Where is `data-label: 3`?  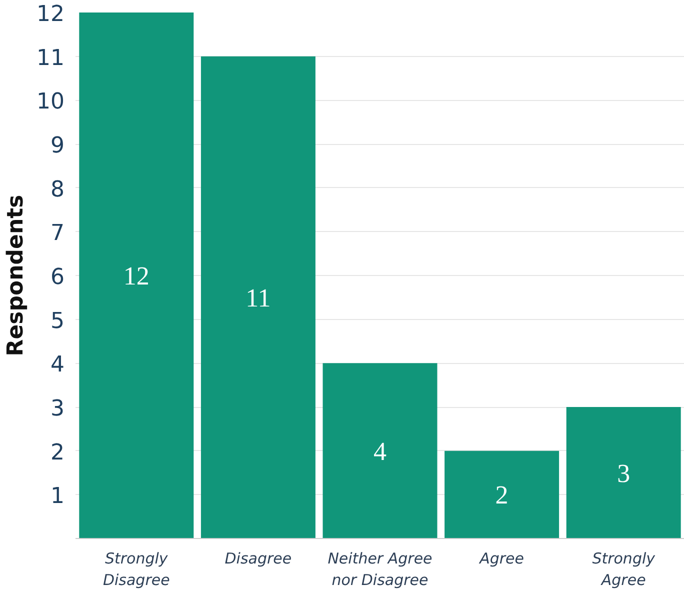
data-label: 3 is located at coordinates (623, 473).